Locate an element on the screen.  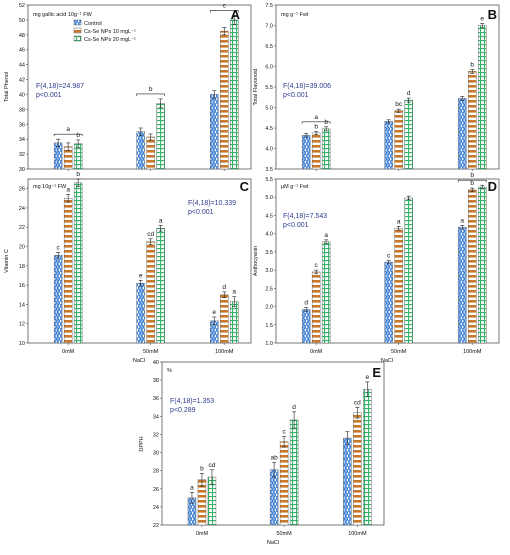
panel-E-bar-letter-control-1: ab is located at coordinates (274, 458).